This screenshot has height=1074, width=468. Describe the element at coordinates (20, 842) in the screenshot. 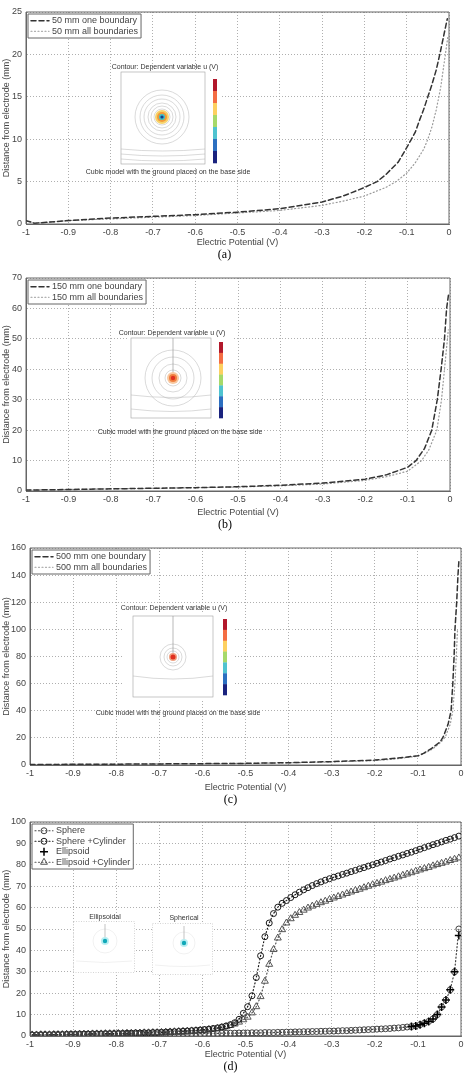

I see `y-tick-label: 90` at that location.